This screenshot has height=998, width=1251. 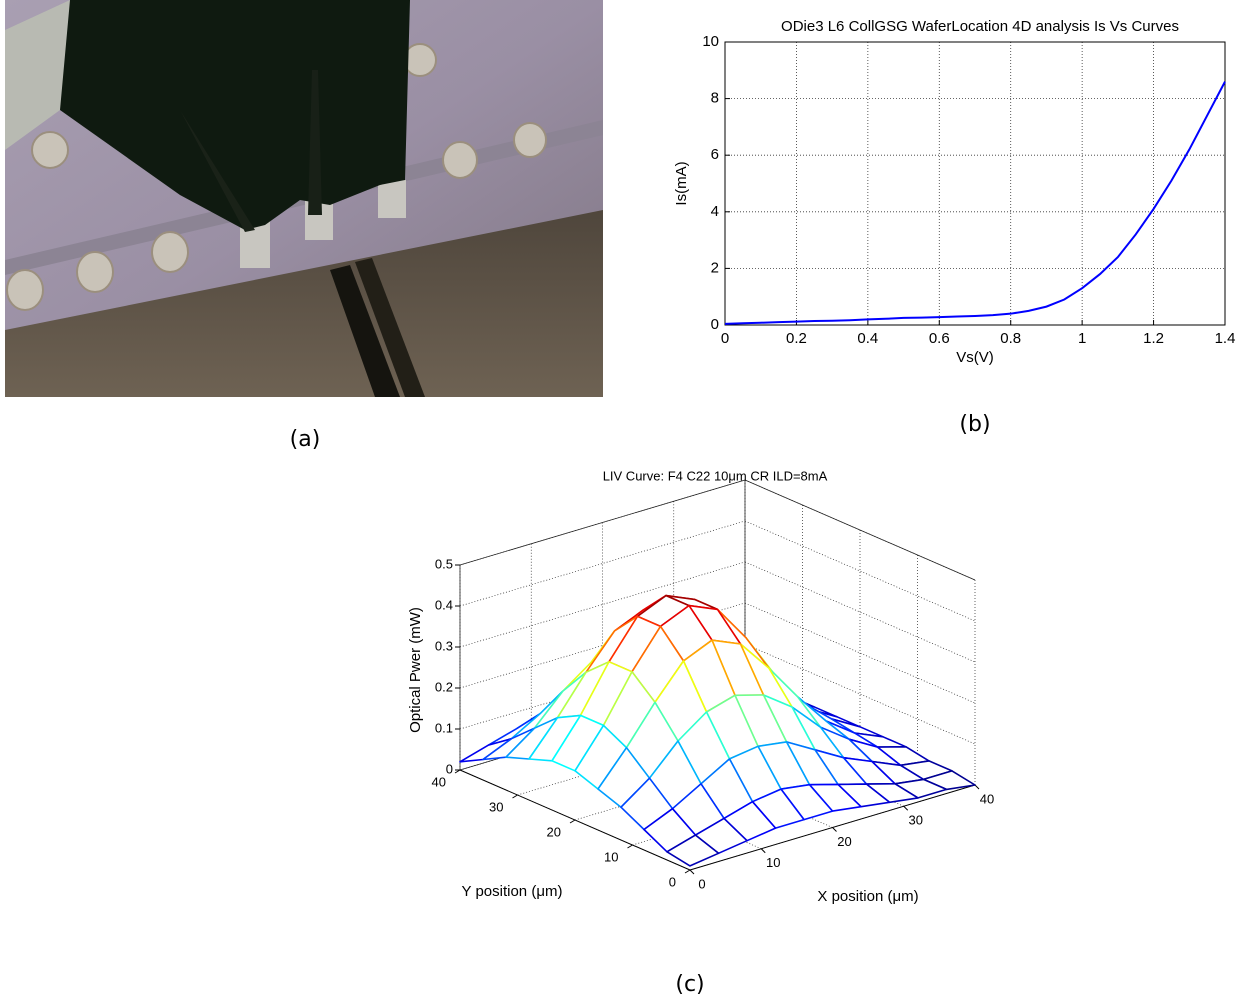 I want to click on caption: (c), so click(x=689, y=984).